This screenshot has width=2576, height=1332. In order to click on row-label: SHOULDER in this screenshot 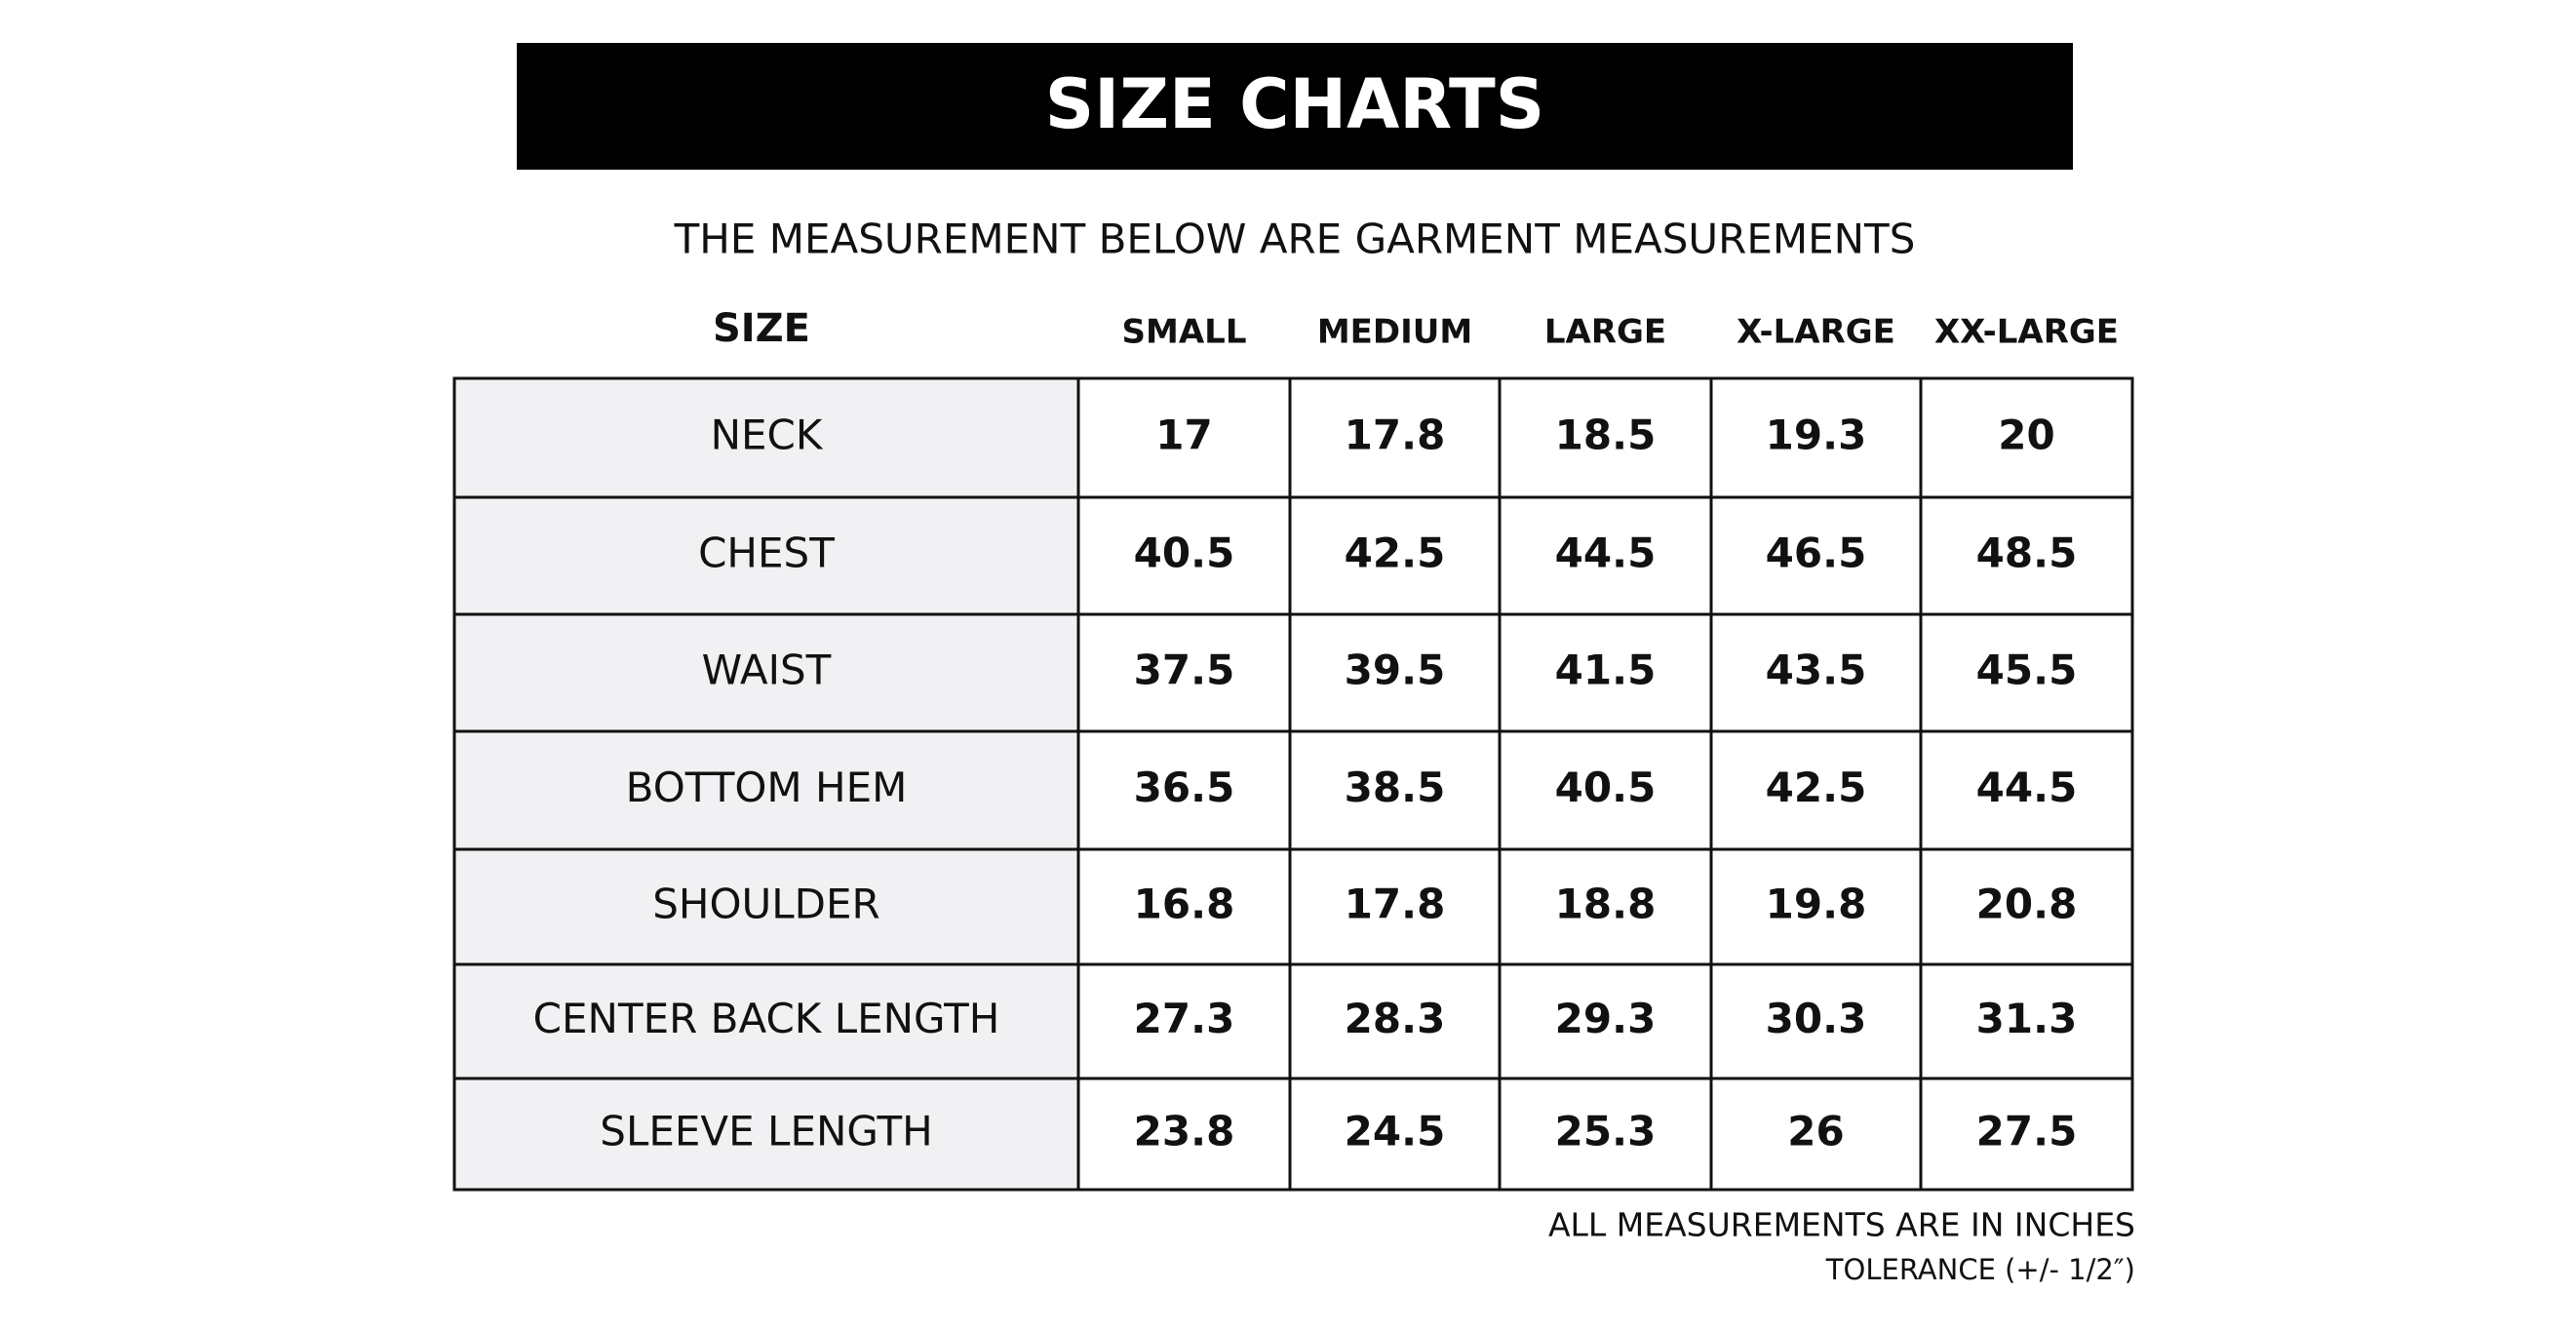, I will do `click(766, 905)`.